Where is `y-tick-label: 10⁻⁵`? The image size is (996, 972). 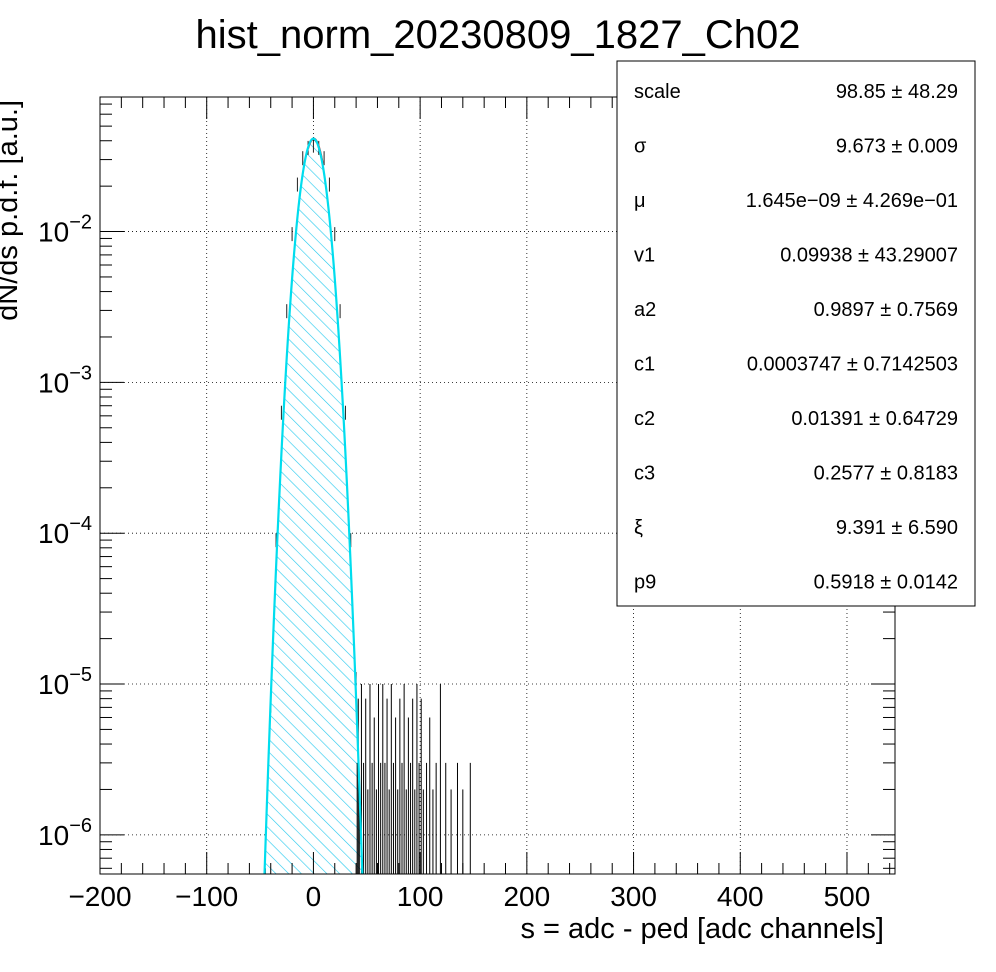
y-tick-label: 10⁻⁵ is located at coordinates (65, 682).